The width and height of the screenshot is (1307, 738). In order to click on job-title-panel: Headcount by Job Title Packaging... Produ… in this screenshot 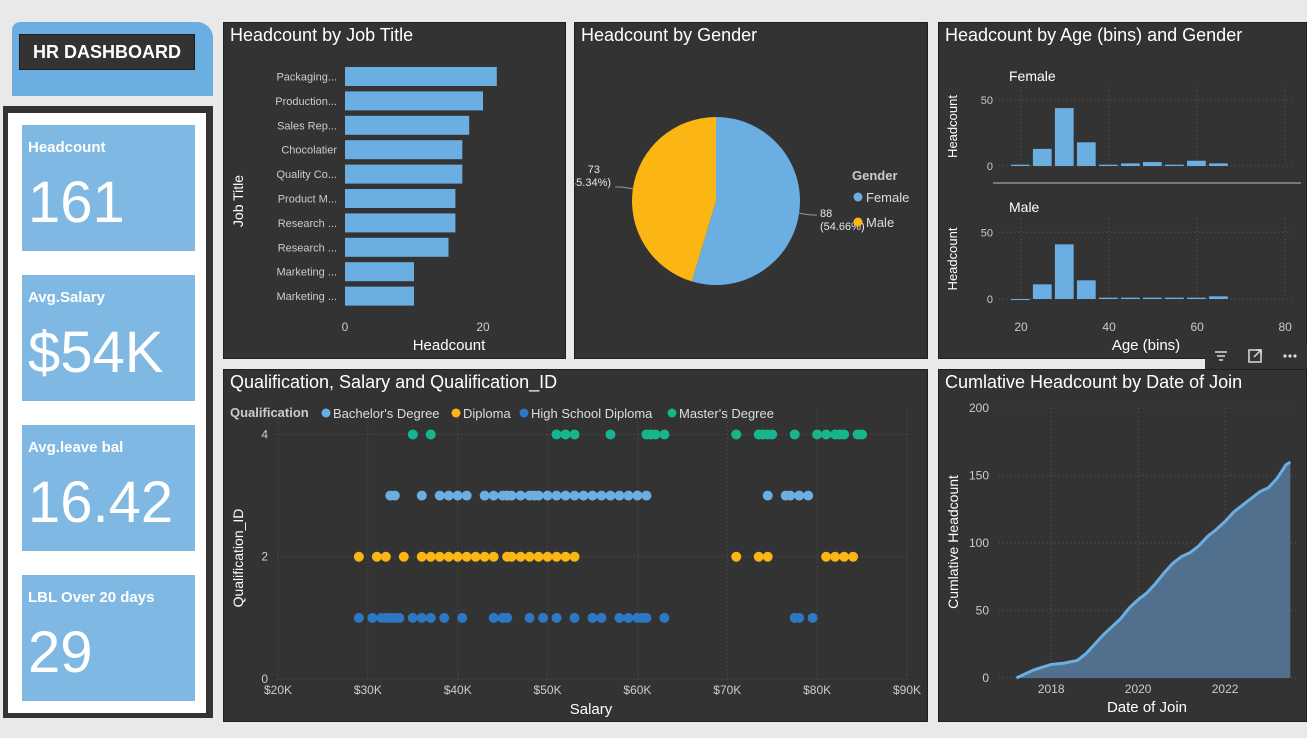, I will do `click(394, 190)`.